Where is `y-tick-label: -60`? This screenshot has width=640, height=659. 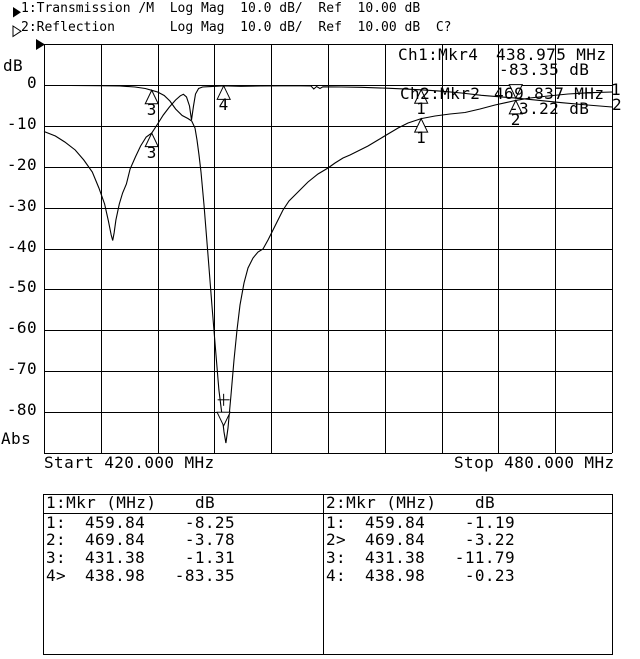 y-tick-label: -60 is located at coordinates (21, 328).